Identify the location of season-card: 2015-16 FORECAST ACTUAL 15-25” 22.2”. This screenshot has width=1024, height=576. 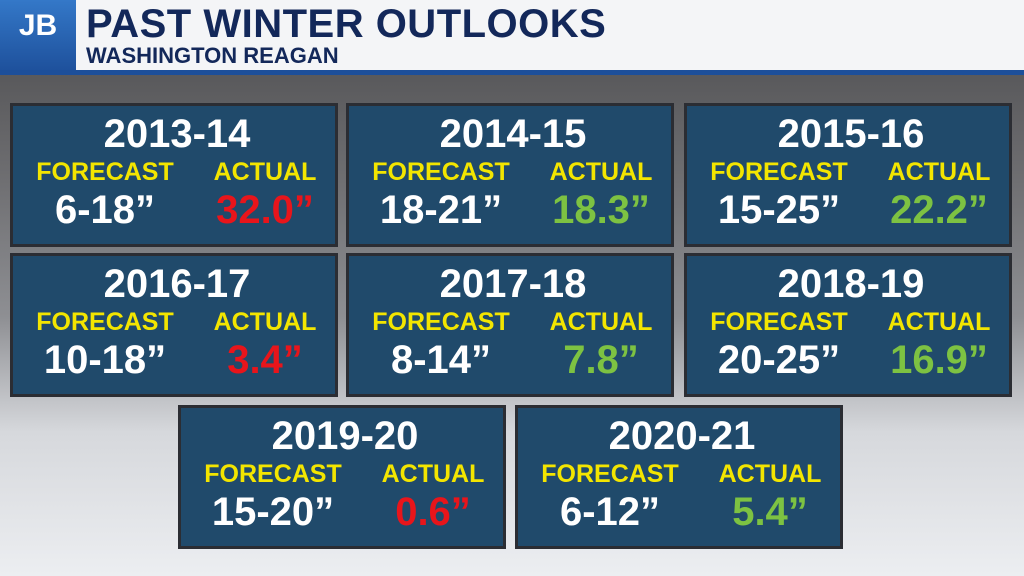
(848, 175).